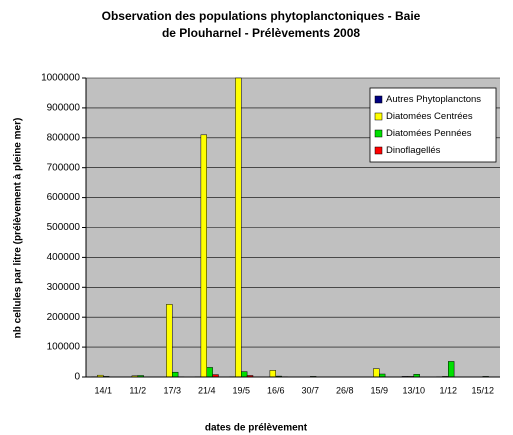 The height and width of the screenshot is (435, 513). Describe the element at coordinates (64, 257) in the screenshot. I see `y-tick-label: 400000` at that location.